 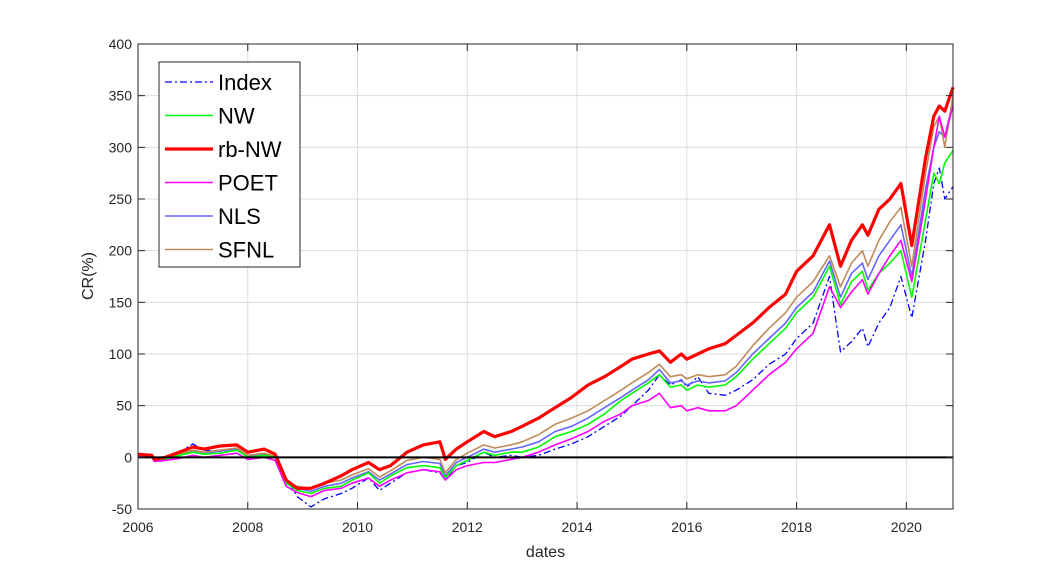 I want to click on x-tick-label: 2016, so click(x=686, y=527).